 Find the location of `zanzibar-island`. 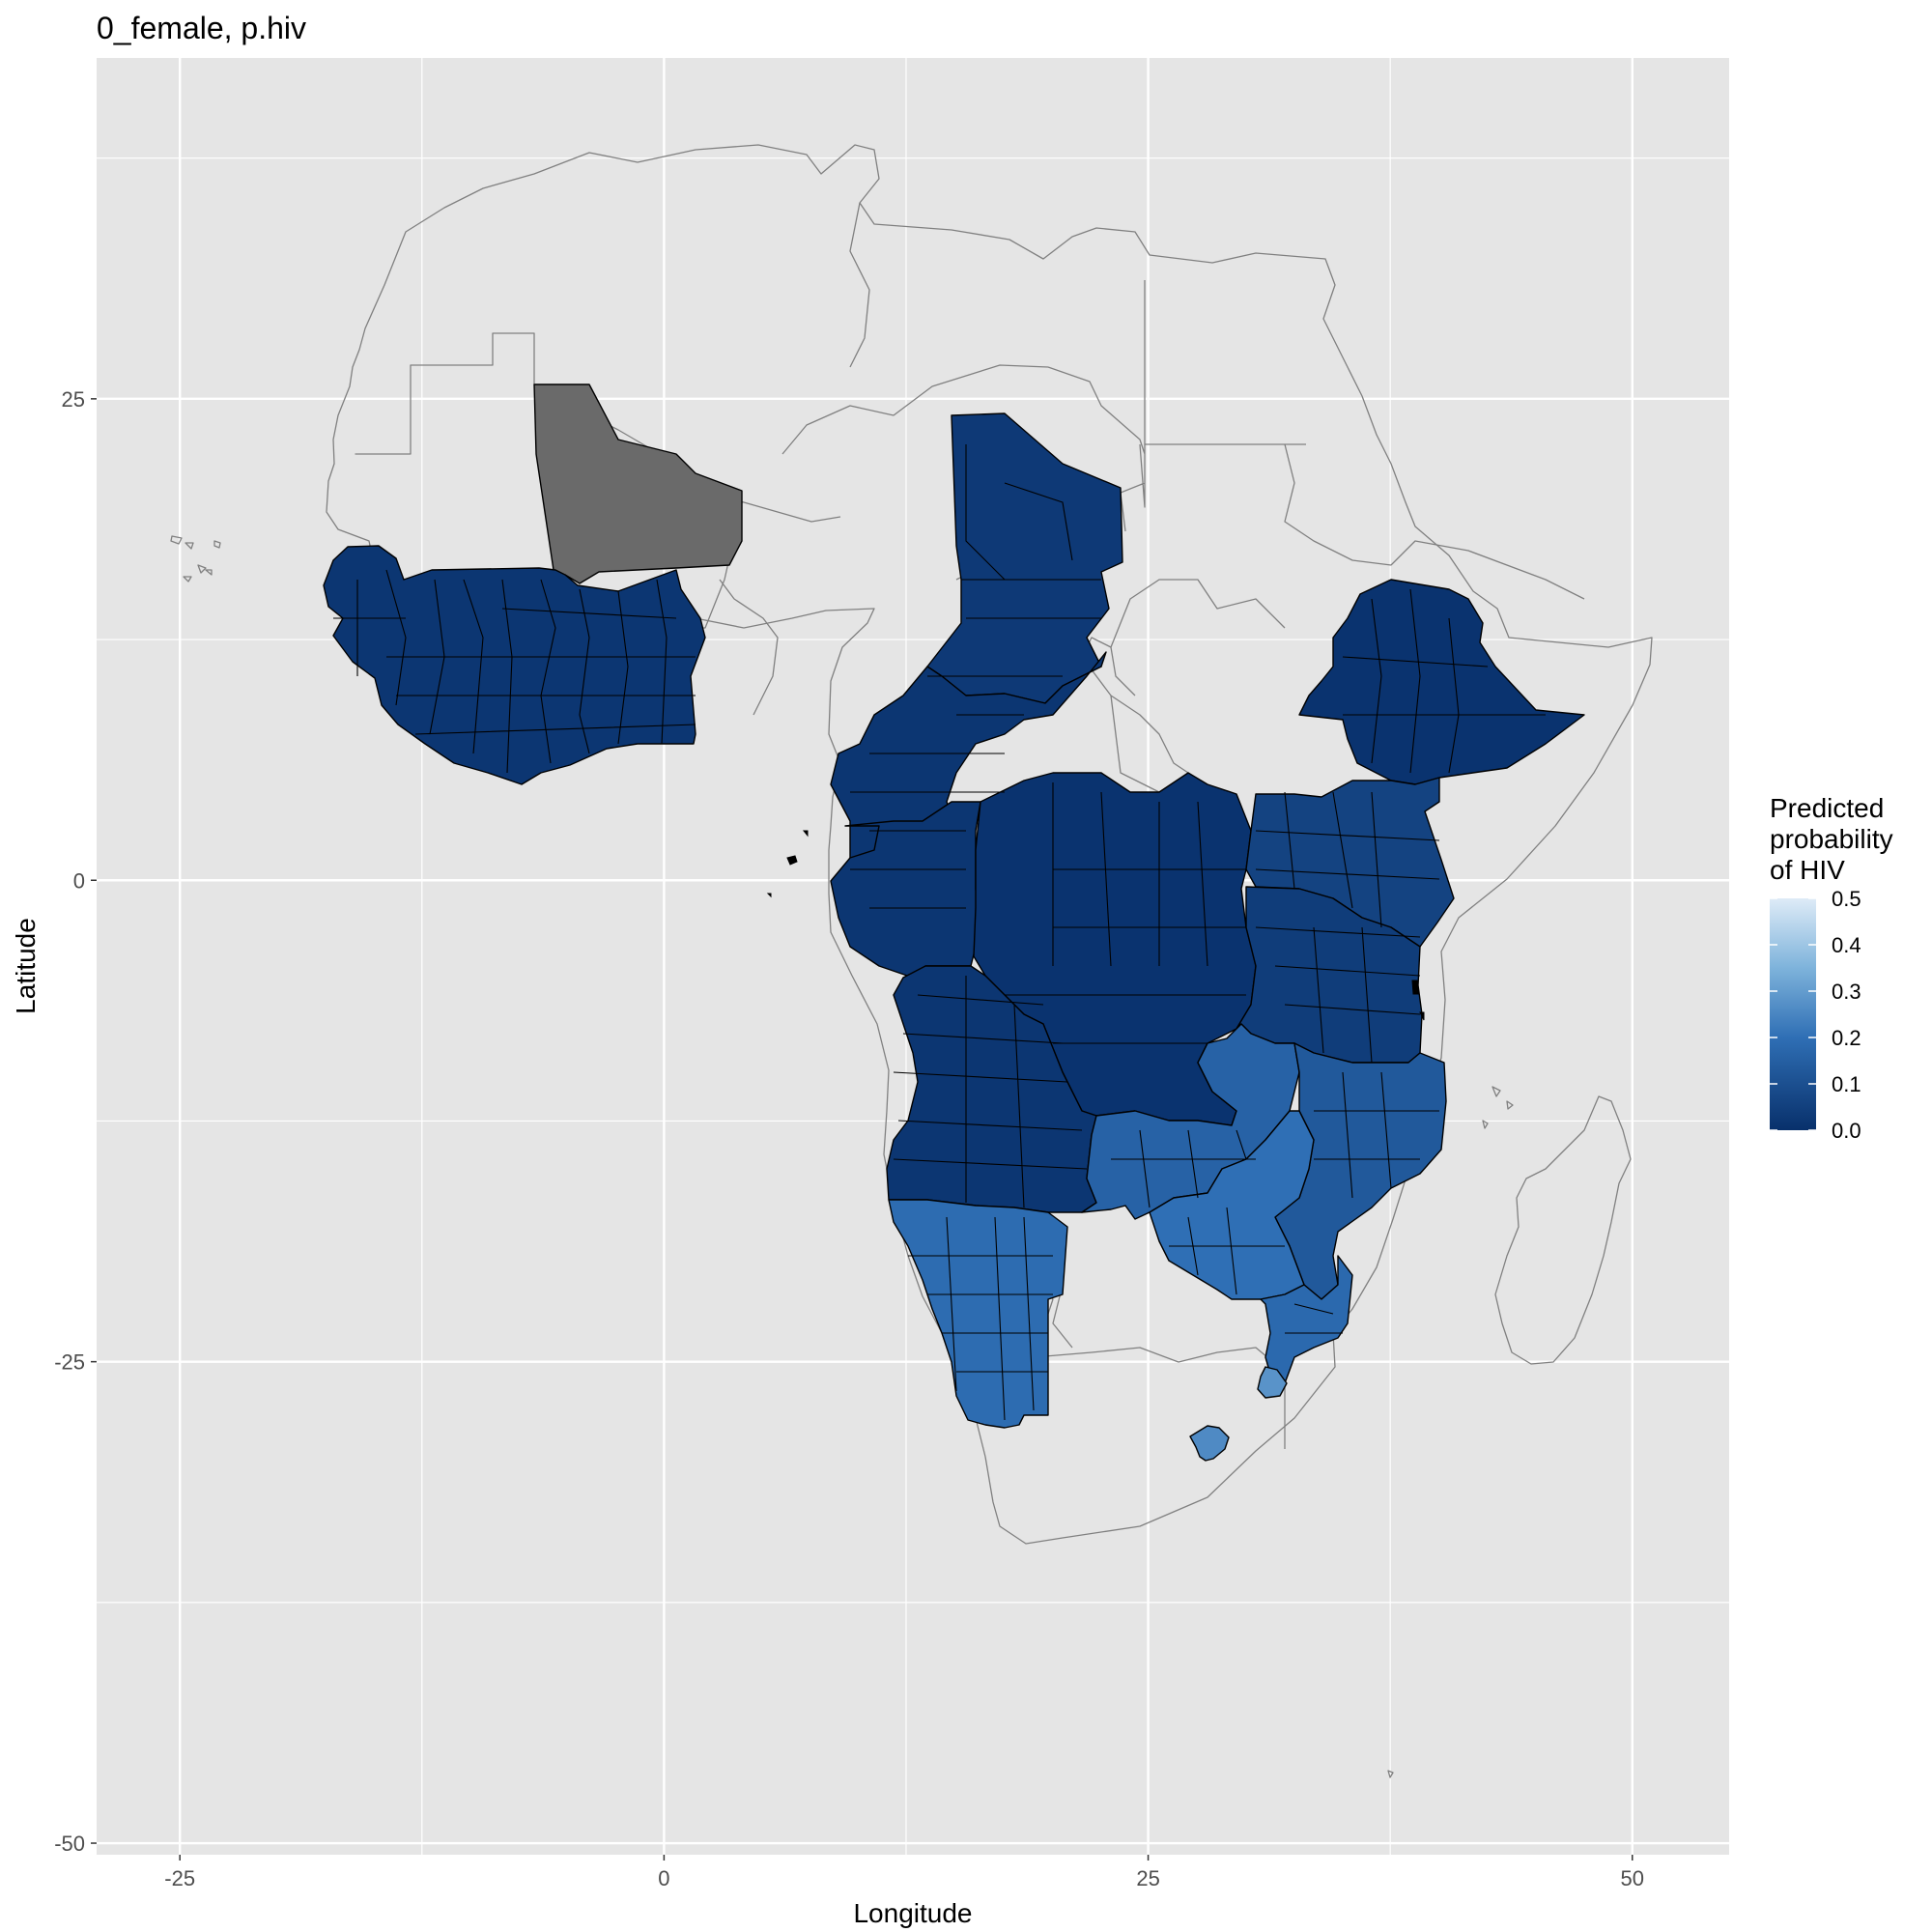

zanzibar-island is located at coordinates (1418, 1000).